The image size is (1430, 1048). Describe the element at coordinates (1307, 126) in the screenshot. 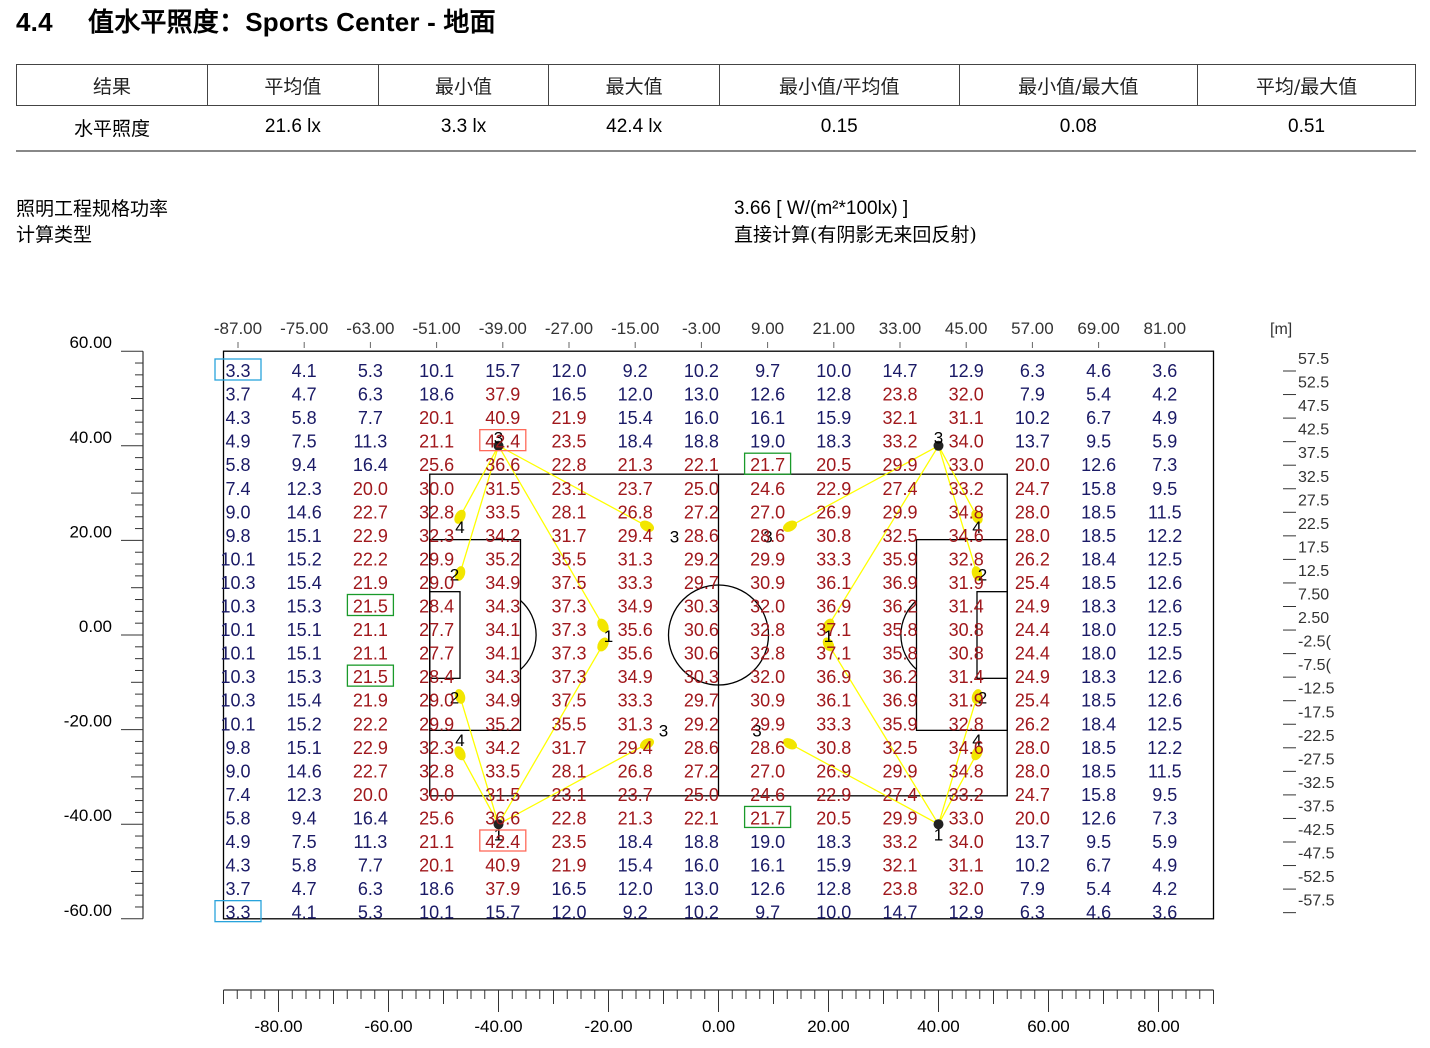

I see `cell-avg-max: 0.51` at that location.